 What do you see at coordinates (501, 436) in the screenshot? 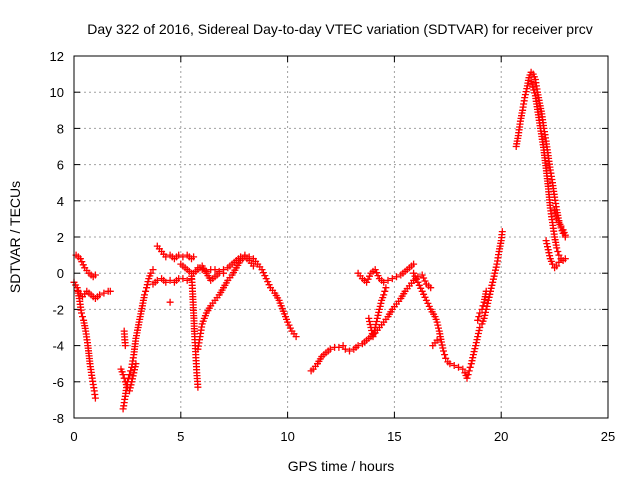
I see `x-tick-label: 20` at bounding box center [501, 436].